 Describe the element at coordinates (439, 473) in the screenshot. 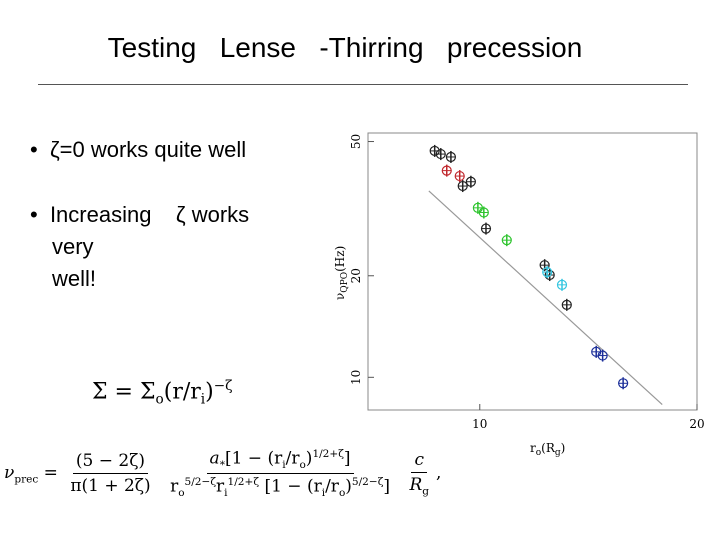

I see `eq-part: ,` at that location.